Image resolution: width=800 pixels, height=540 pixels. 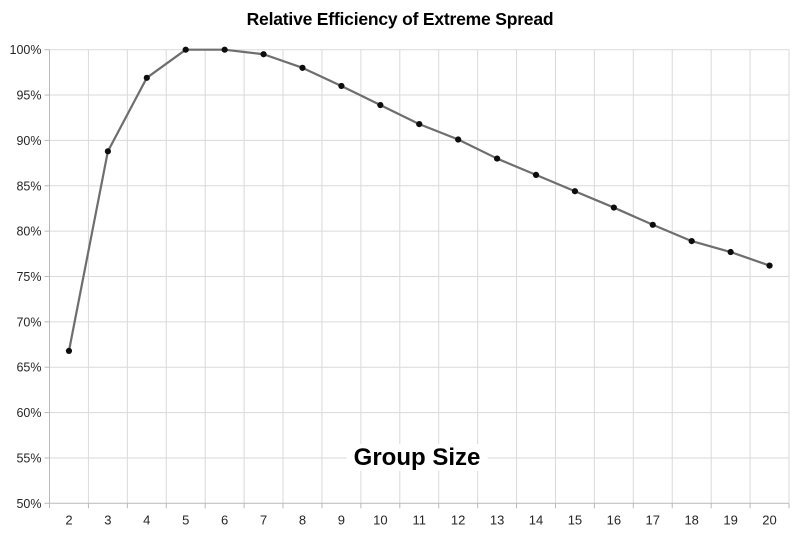 I want to click on svg-text: 17, so click(x=653, y=519).